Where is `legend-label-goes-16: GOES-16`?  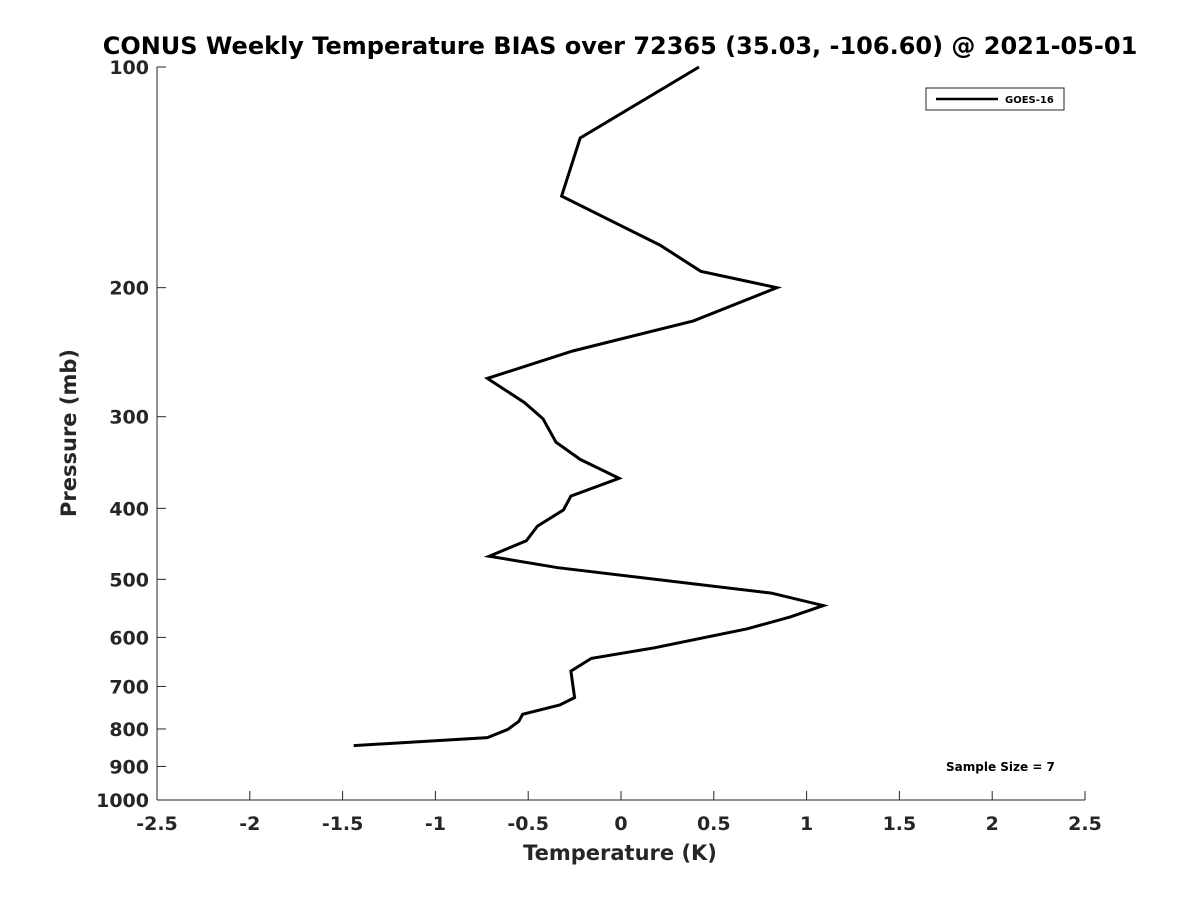
legend-label-goes-16: GOES-16 is located at coordinates (1029, 100).